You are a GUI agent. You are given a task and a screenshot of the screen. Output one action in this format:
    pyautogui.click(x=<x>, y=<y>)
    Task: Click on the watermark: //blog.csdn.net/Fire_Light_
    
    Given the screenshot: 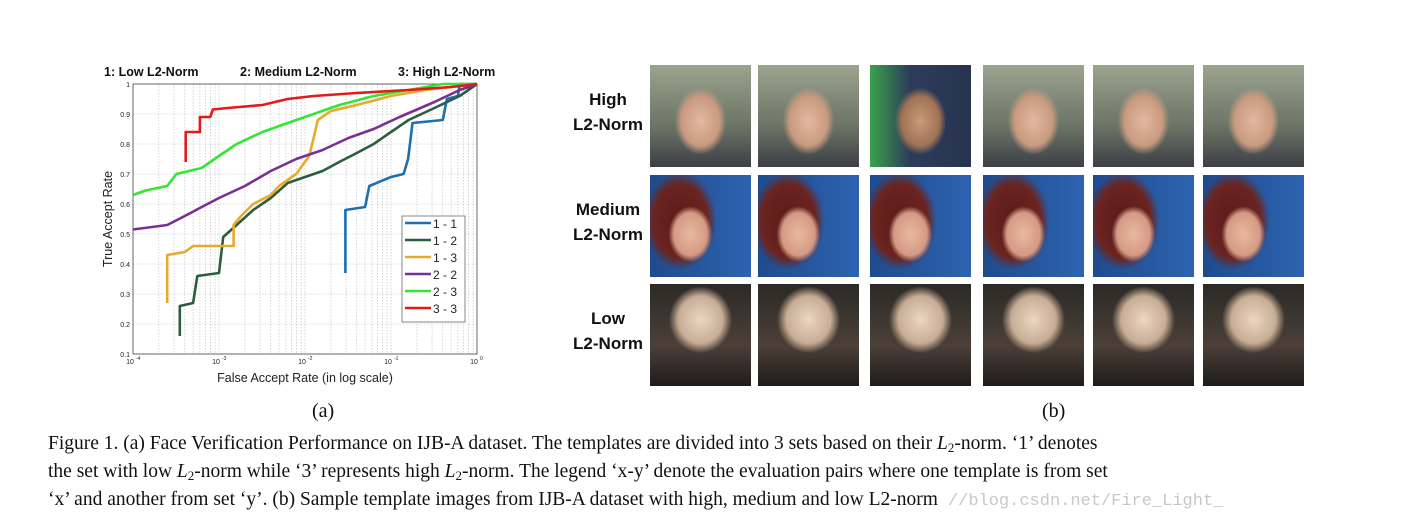 What is the action you would take?
    pyautogui.click(x=1085, y=501)
    